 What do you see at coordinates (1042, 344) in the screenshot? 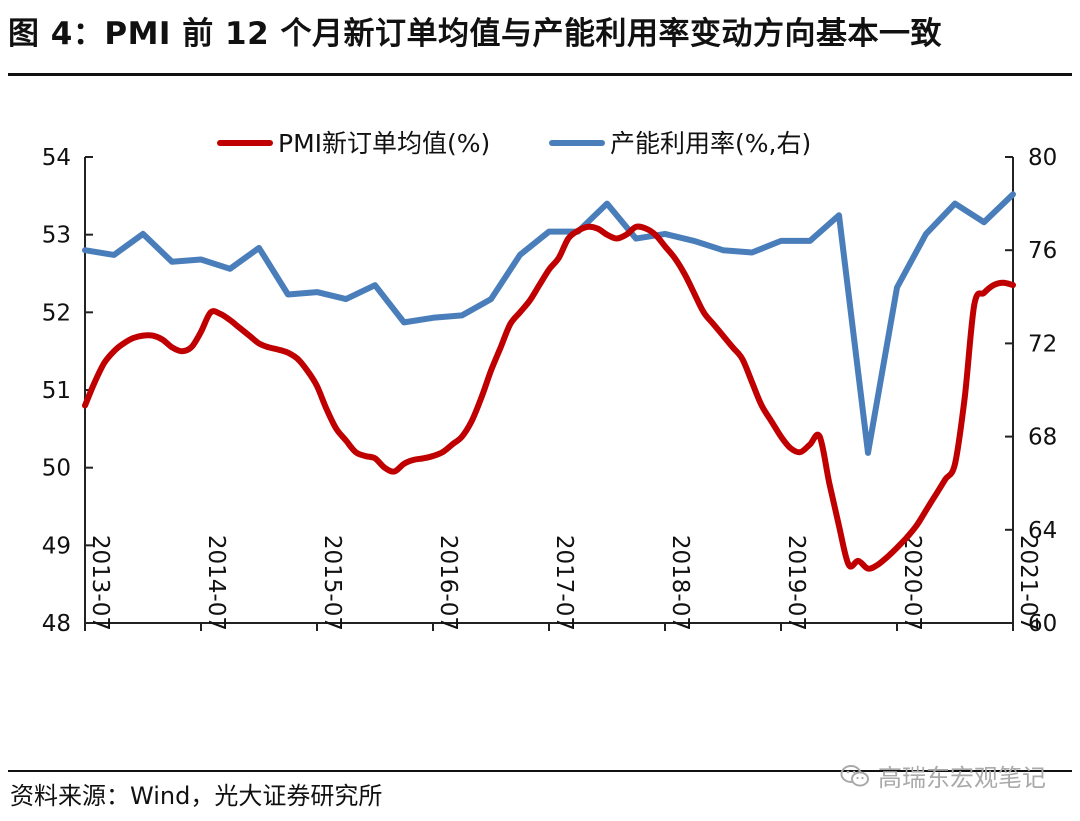
I see `right-tick-label: 72` at bounding box center [1042, 344].